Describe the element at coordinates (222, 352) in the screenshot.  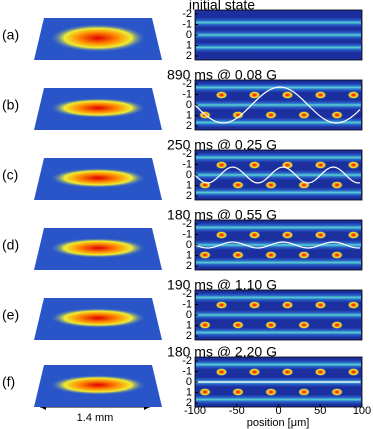
I see `panel-title: 180 ms @ 2.20 G` at that location.